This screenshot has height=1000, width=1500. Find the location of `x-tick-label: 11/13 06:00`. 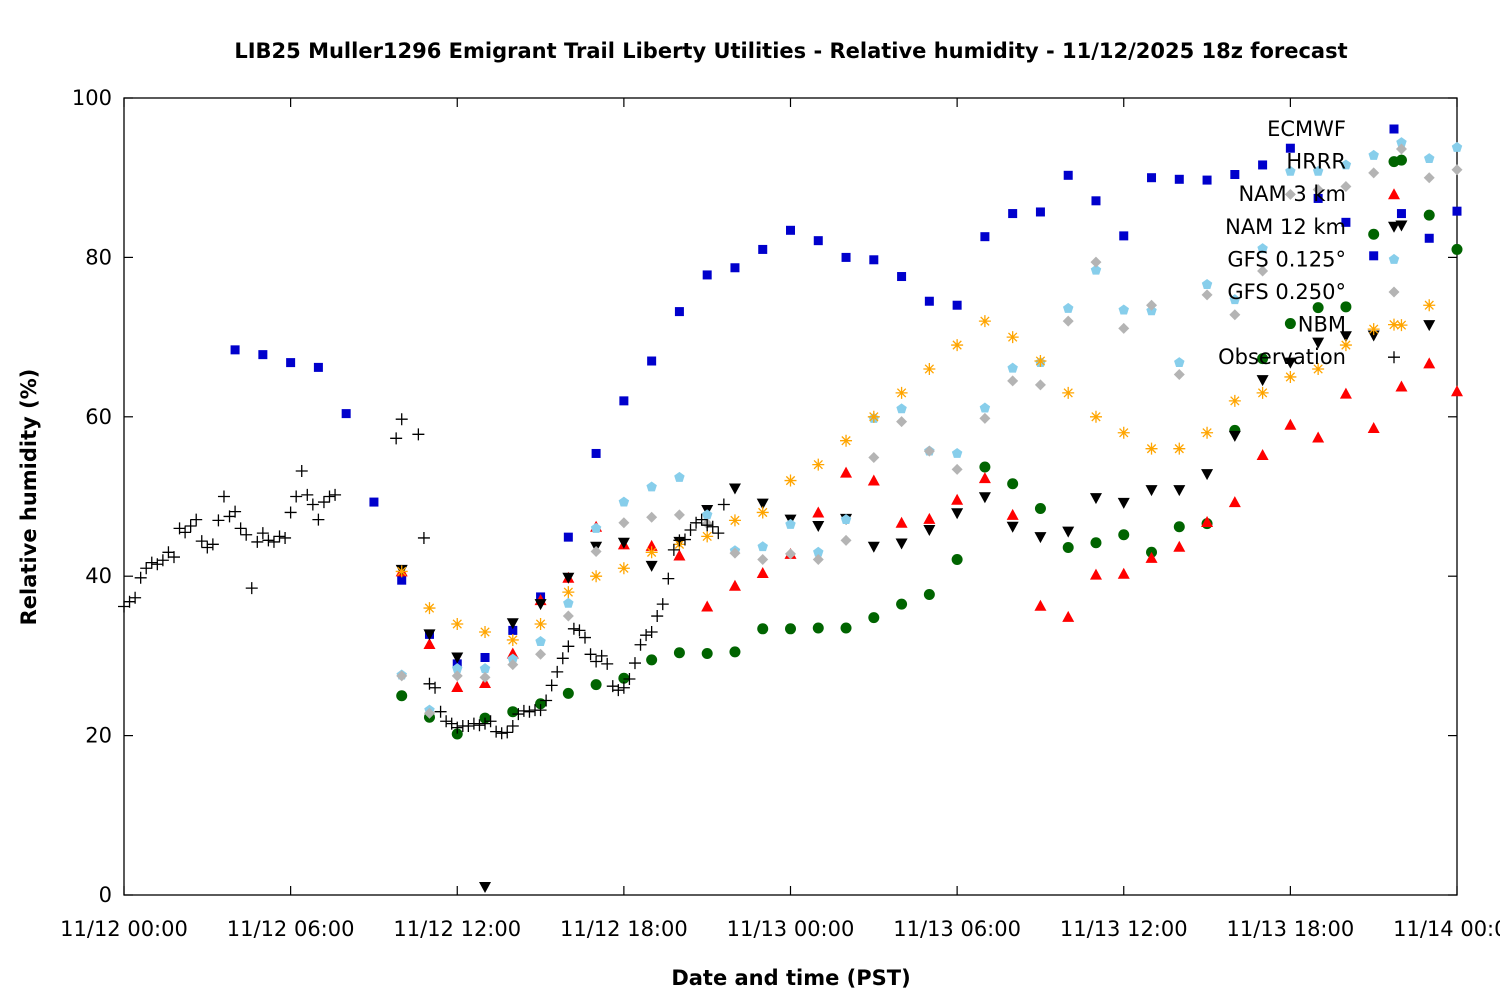

x-tick-label: 11/13 06:00 is located at coordinates (957, 929).